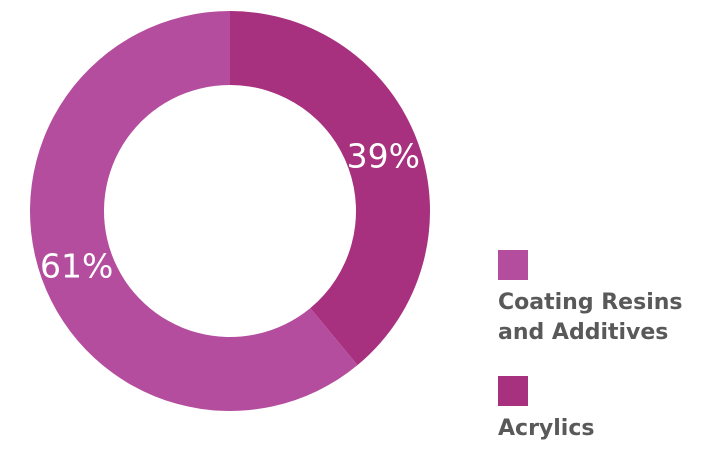 The width and height of the screenshot is (711, 472). I want to click on chart-legend: Coating Resins and Additives Acrylics, so click(603, 361).